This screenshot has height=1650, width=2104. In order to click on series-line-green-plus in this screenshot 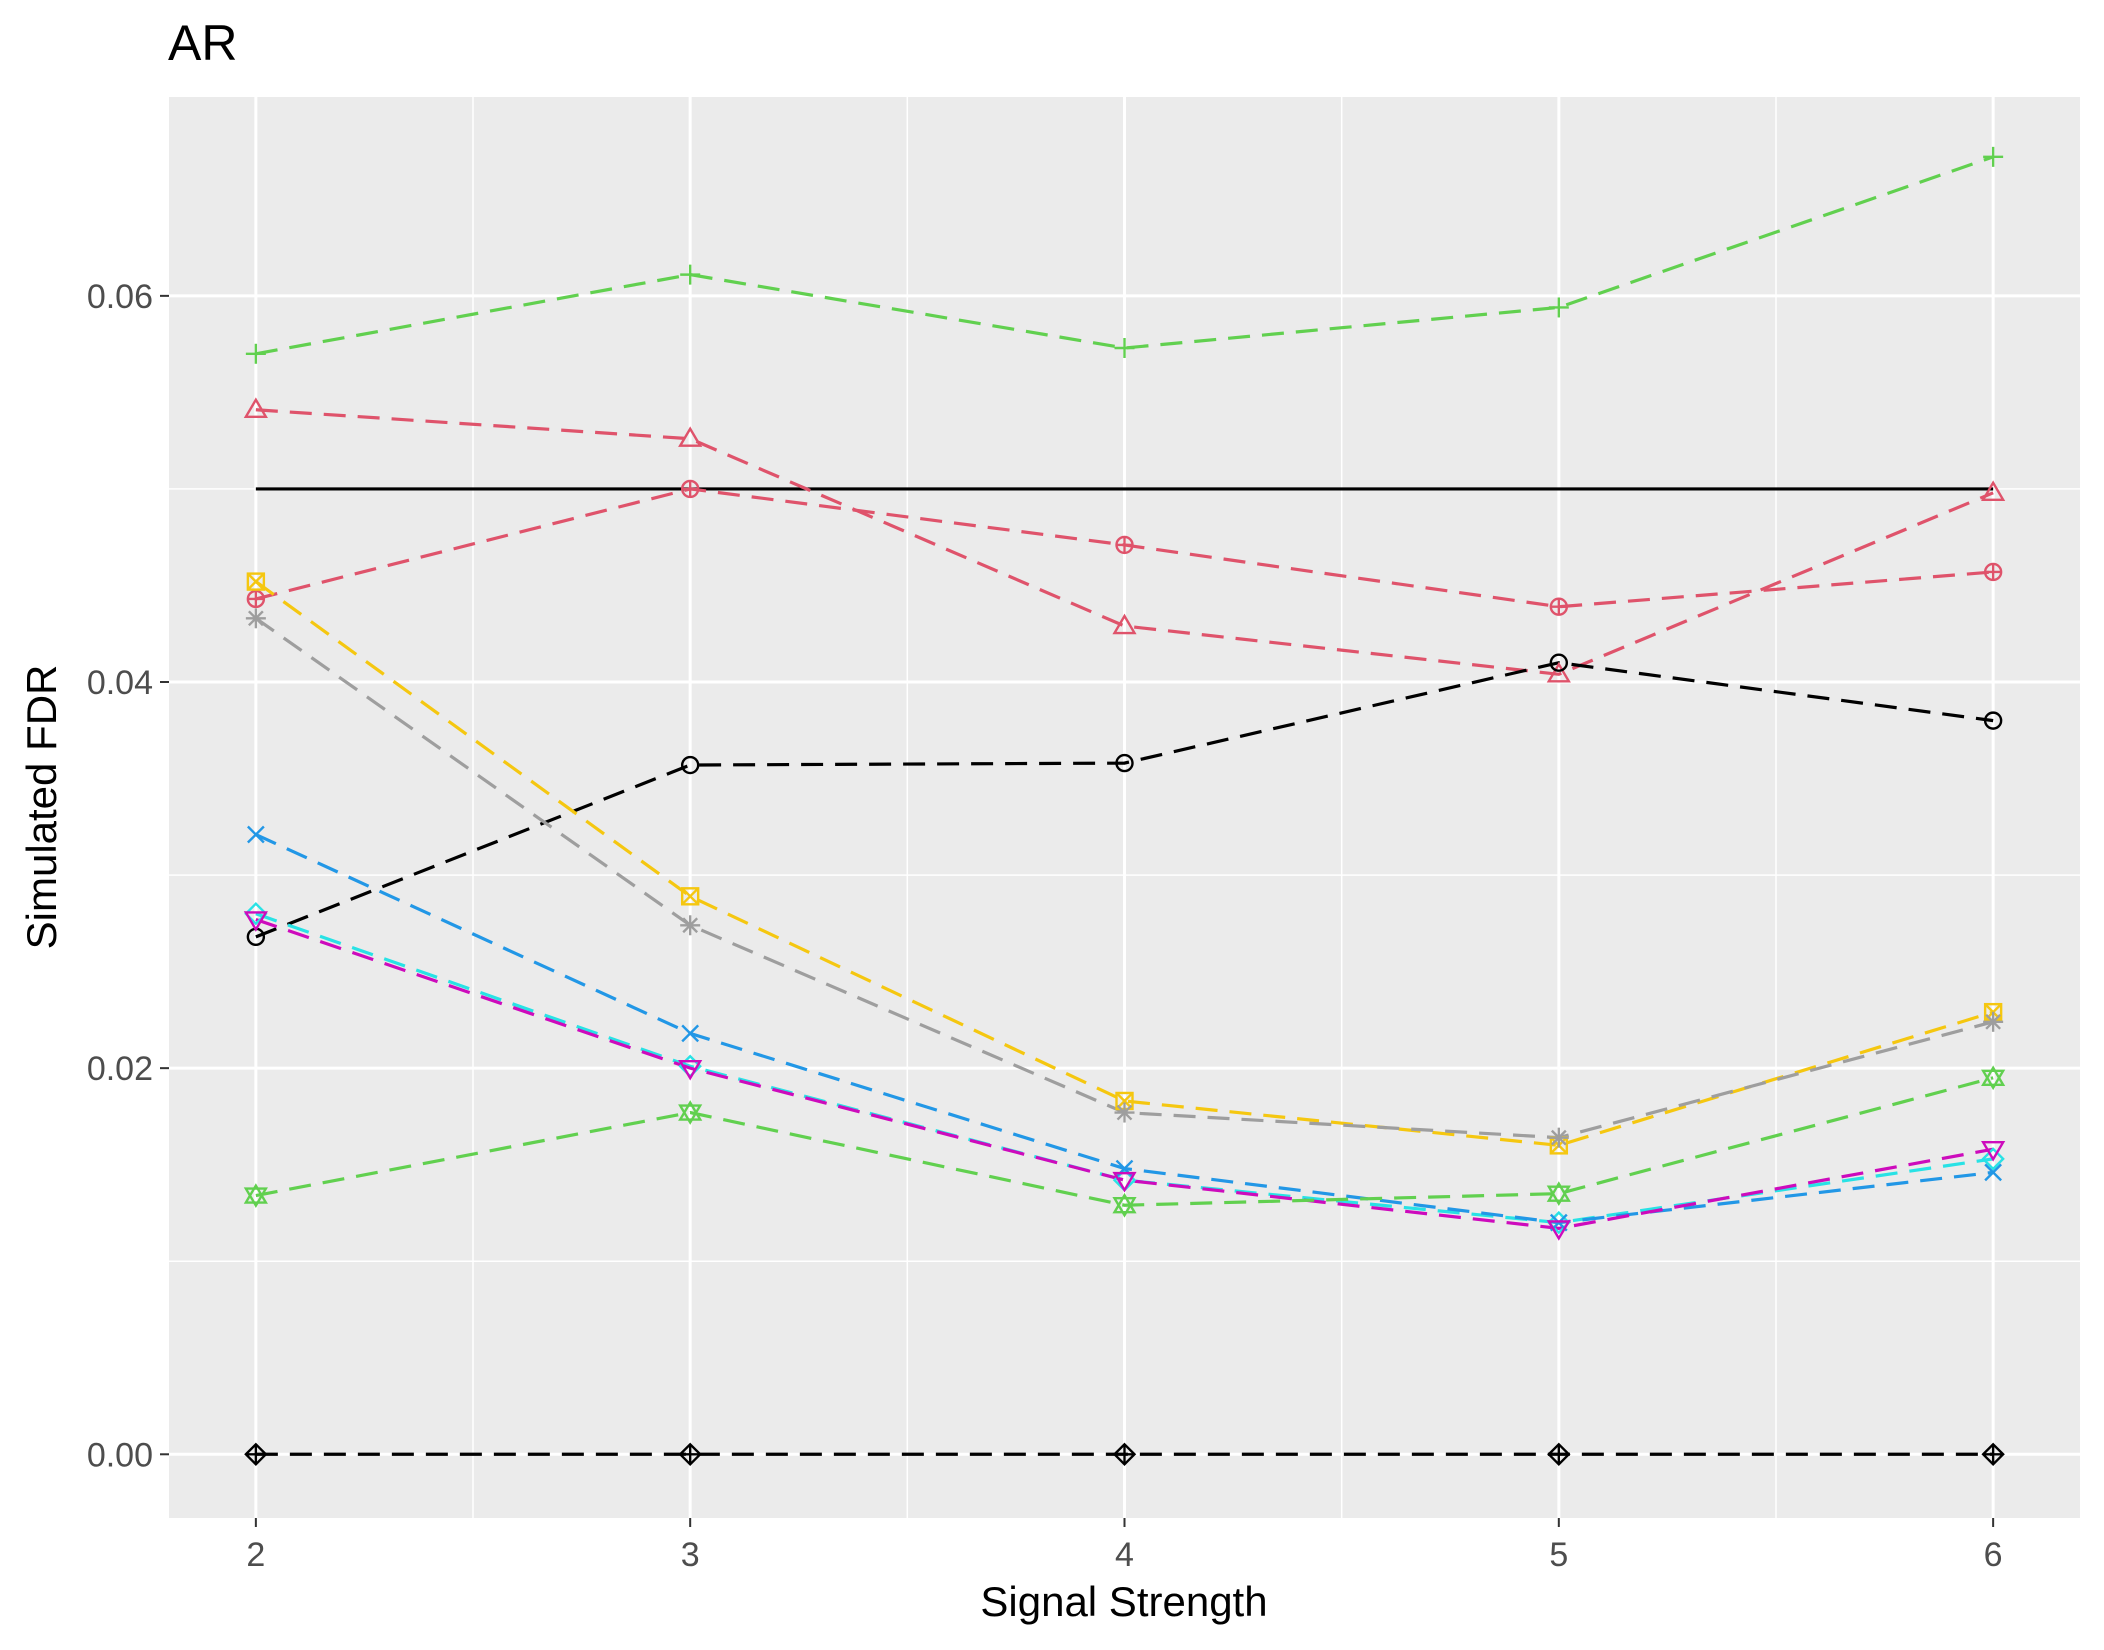, I will do `click(1124, 255)`.